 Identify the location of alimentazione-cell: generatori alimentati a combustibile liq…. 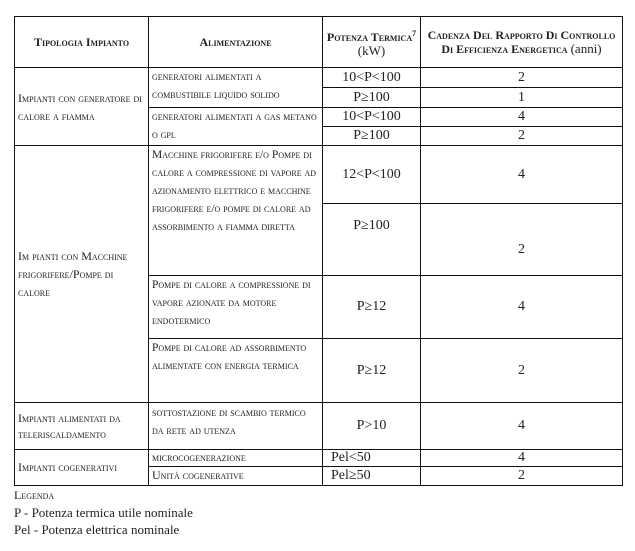
(235, 87).